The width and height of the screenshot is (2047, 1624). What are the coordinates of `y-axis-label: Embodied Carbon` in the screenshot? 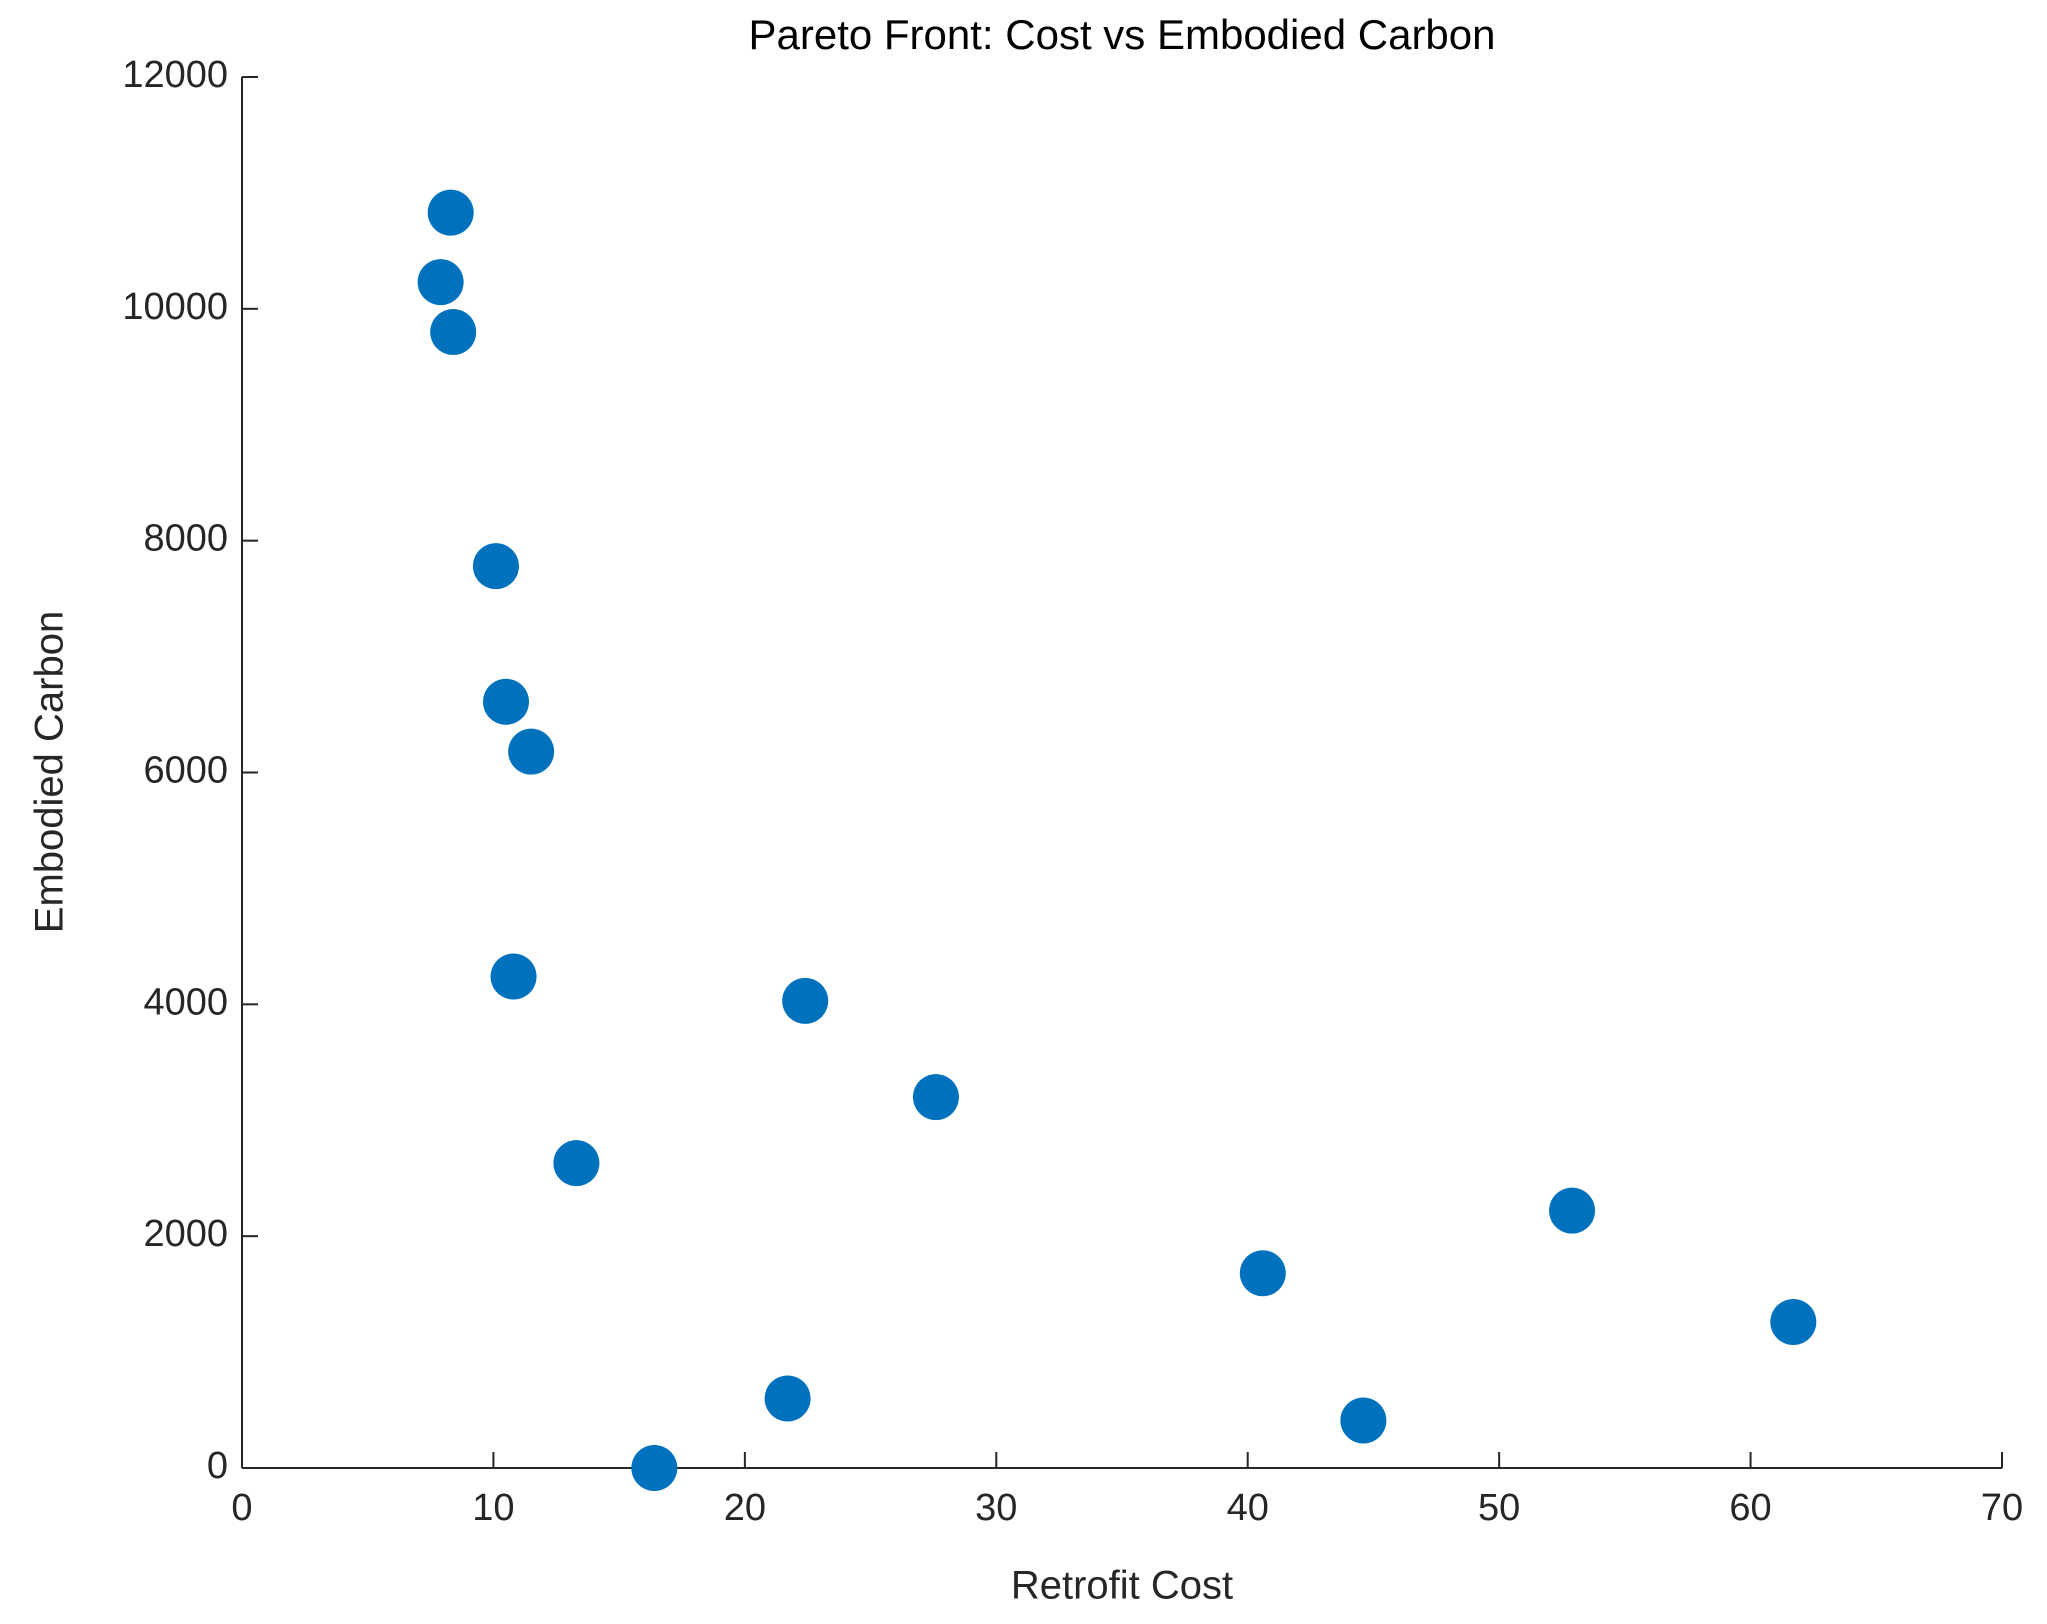 It's located at (50, 772).